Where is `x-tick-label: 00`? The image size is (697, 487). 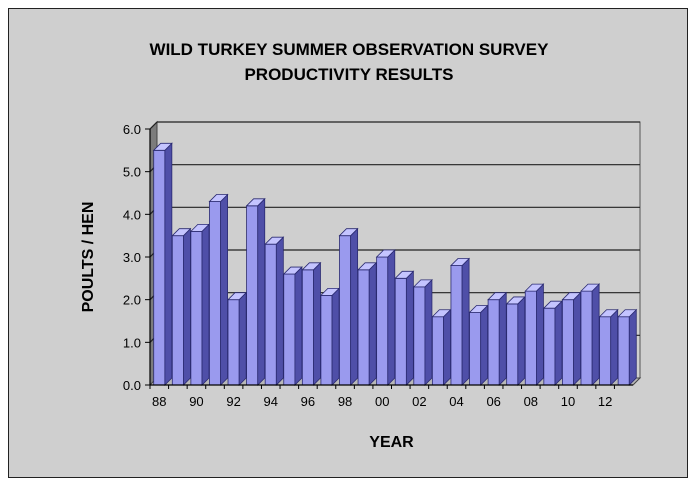 x-tick-label: 00 is located at coordinates (382, 401).